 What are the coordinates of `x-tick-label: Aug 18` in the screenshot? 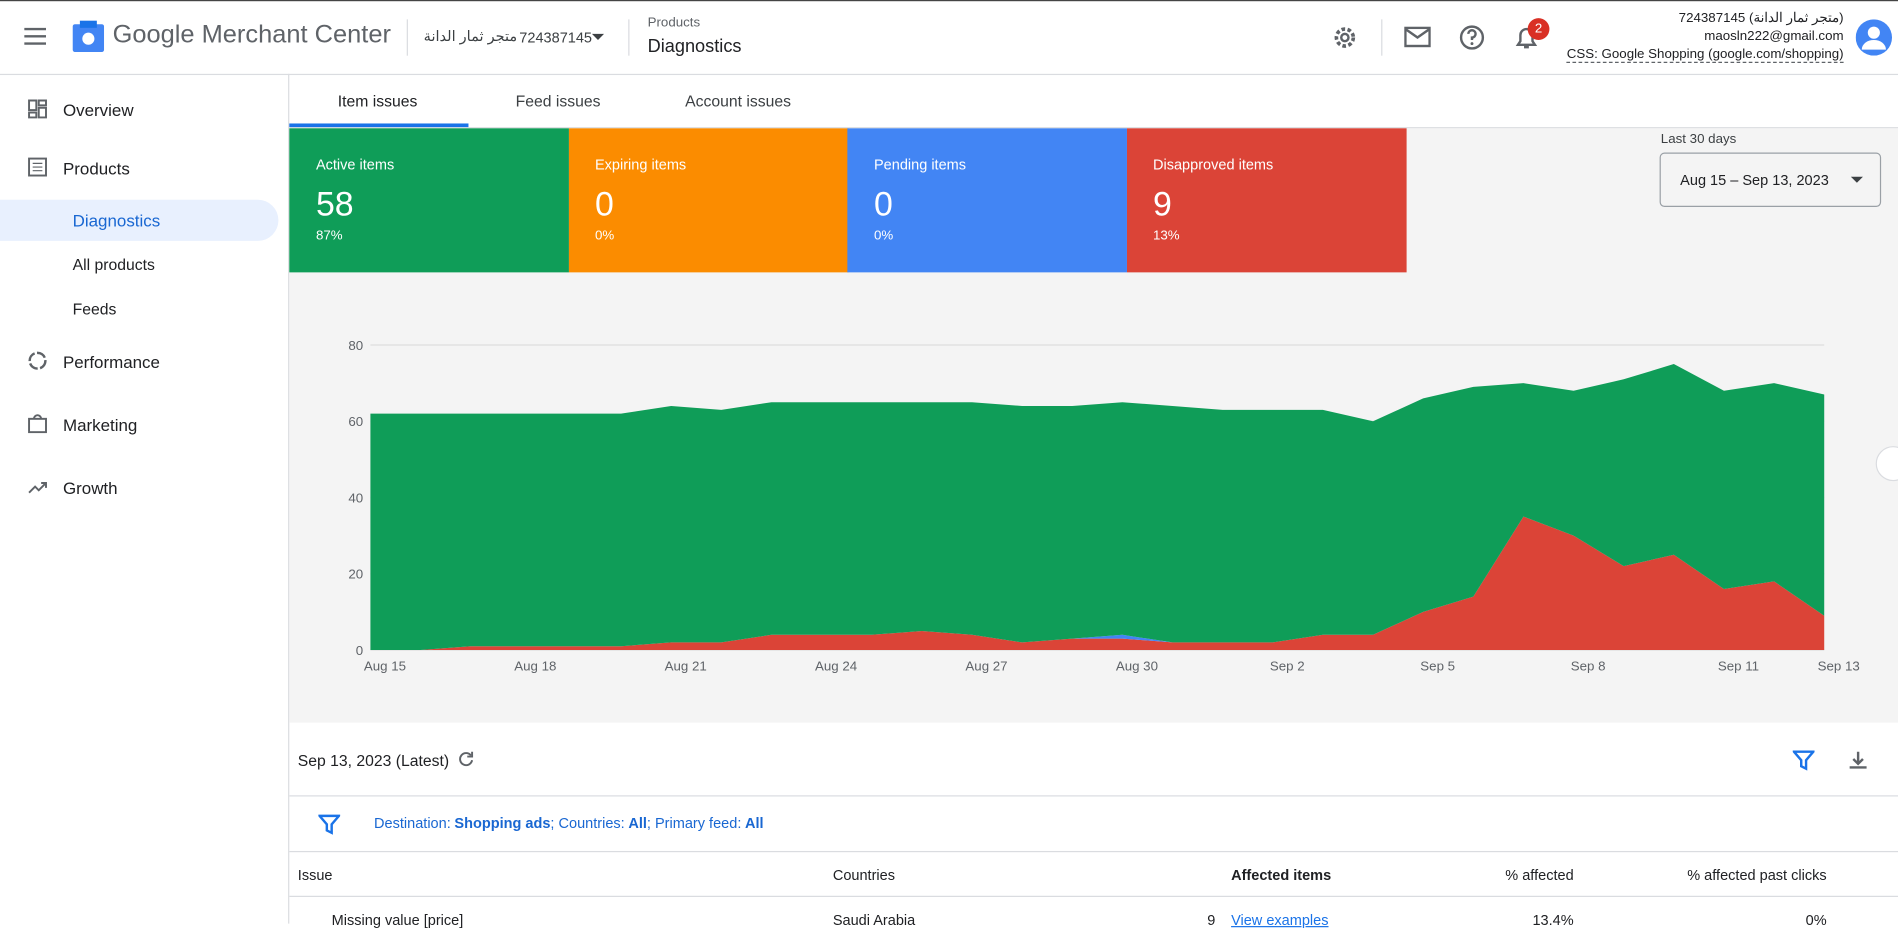 It's located at (535, 666).